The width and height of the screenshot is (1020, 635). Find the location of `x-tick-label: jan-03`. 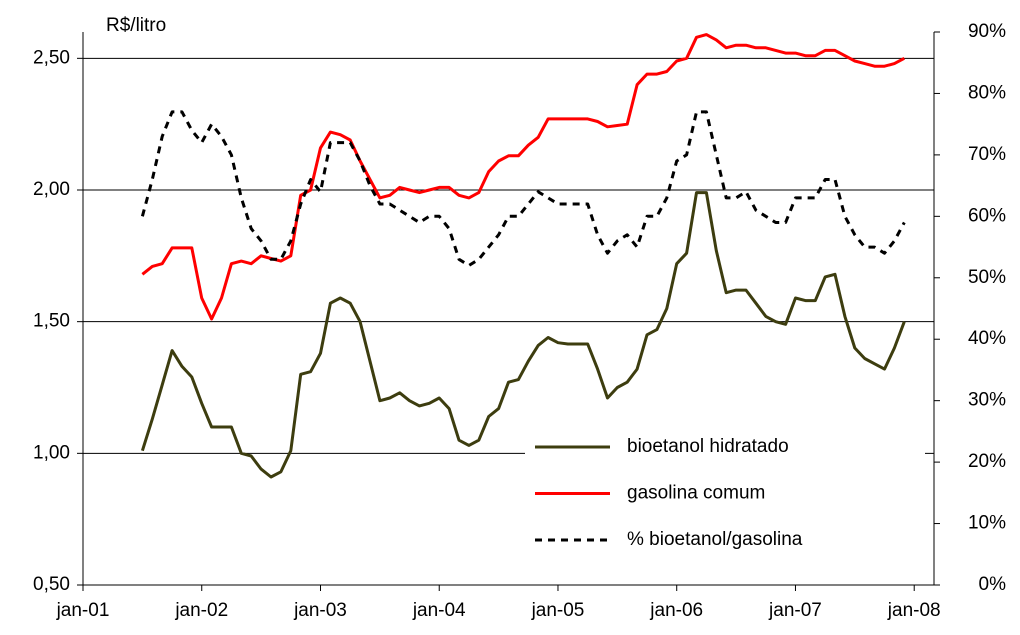

x-tick-label: jan-03 is located at coordinates (320, 610).